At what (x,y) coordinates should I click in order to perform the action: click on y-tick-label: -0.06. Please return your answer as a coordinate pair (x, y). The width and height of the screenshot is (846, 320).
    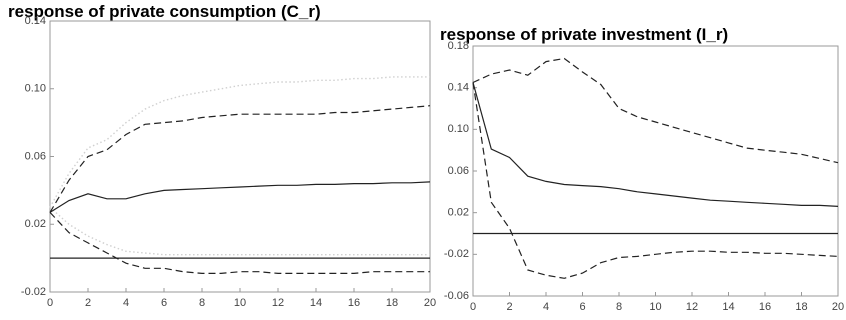
    Looking at the image, I should click on (456, 296).